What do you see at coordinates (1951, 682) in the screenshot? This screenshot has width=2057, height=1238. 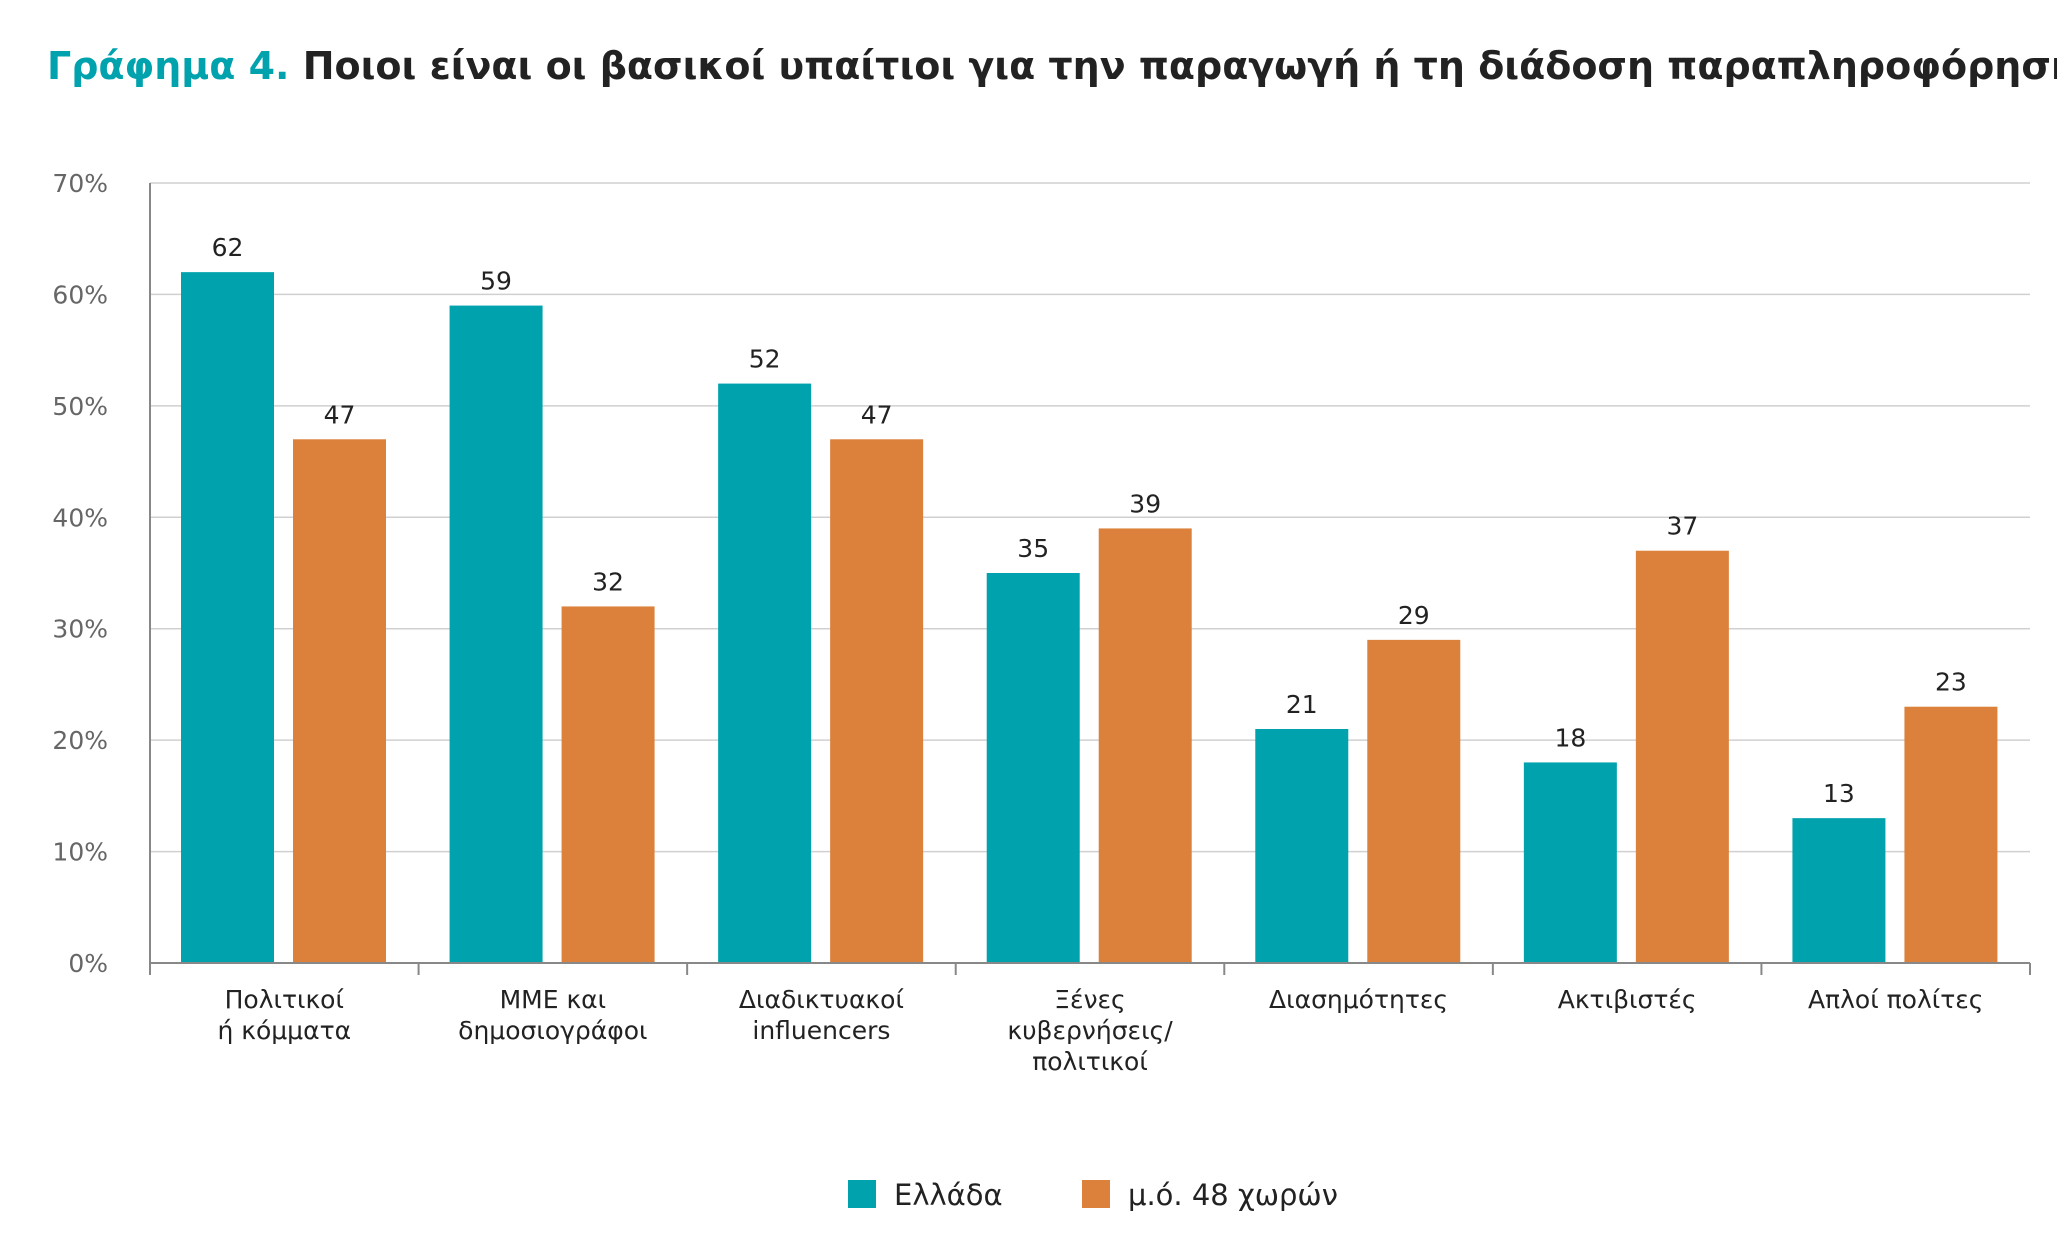 I see `data-label: 23` at bounding box center [1951, 682].